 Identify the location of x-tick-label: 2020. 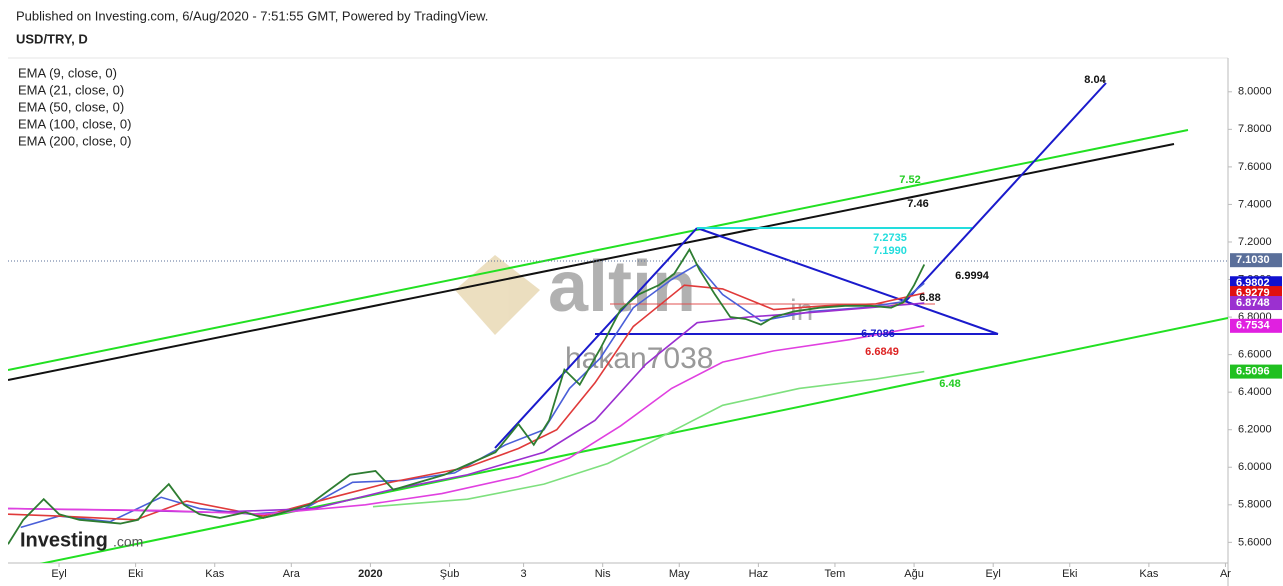
(370, 574).